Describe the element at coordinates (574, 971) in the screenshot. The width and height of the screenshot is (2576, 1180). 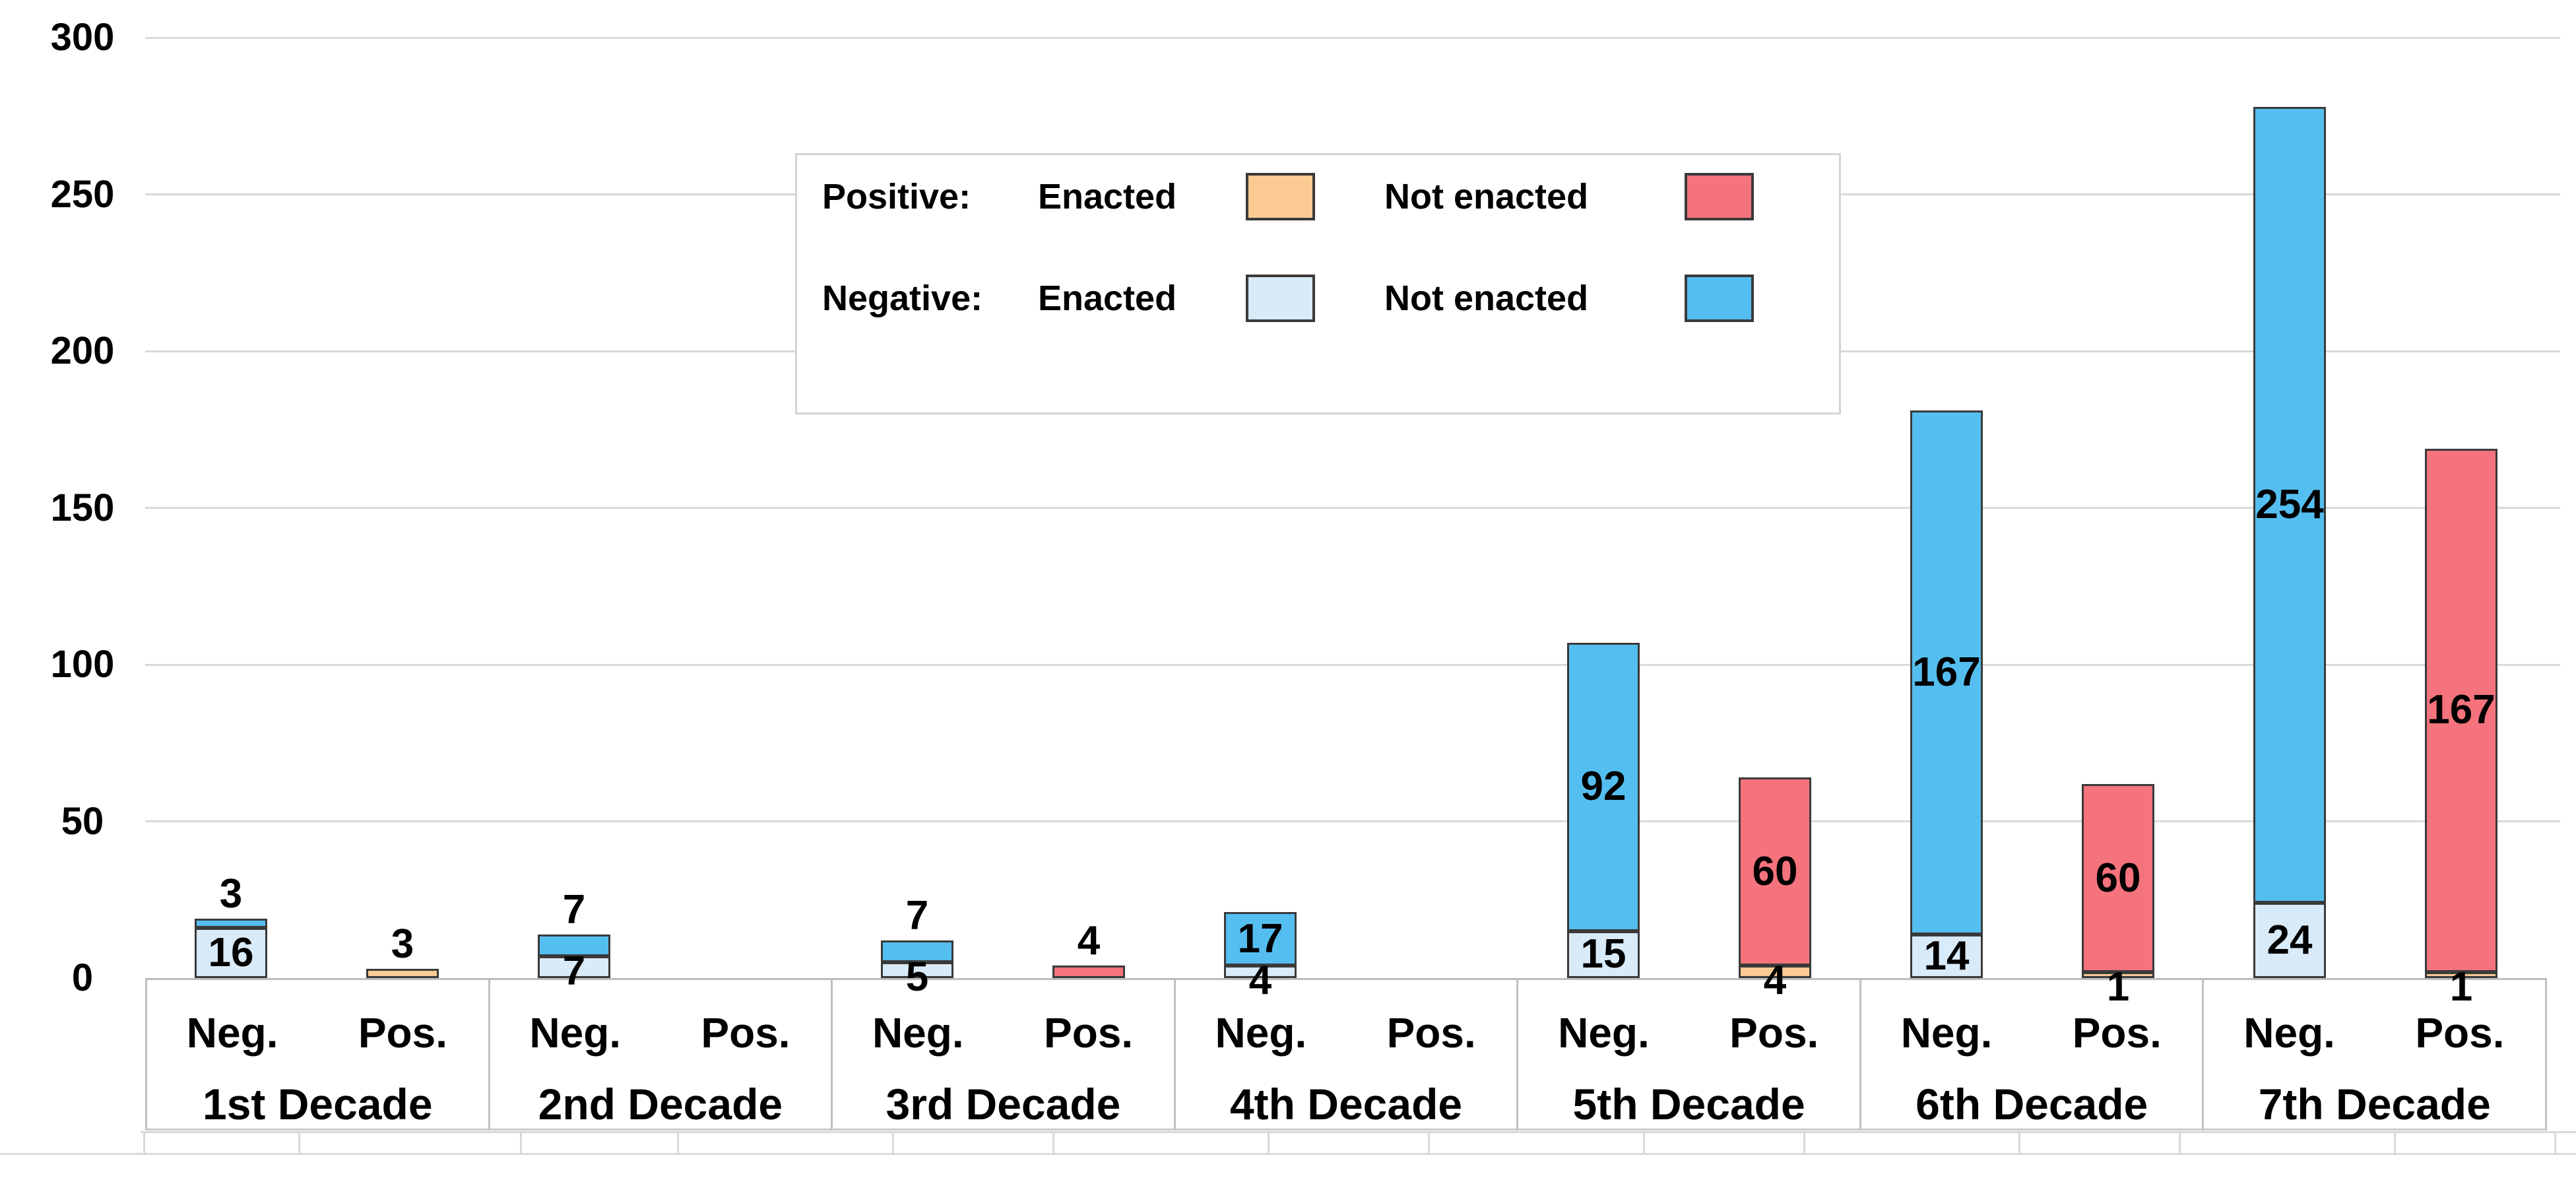
I see `bar-value-label-neg-enacted: 7` at that location.